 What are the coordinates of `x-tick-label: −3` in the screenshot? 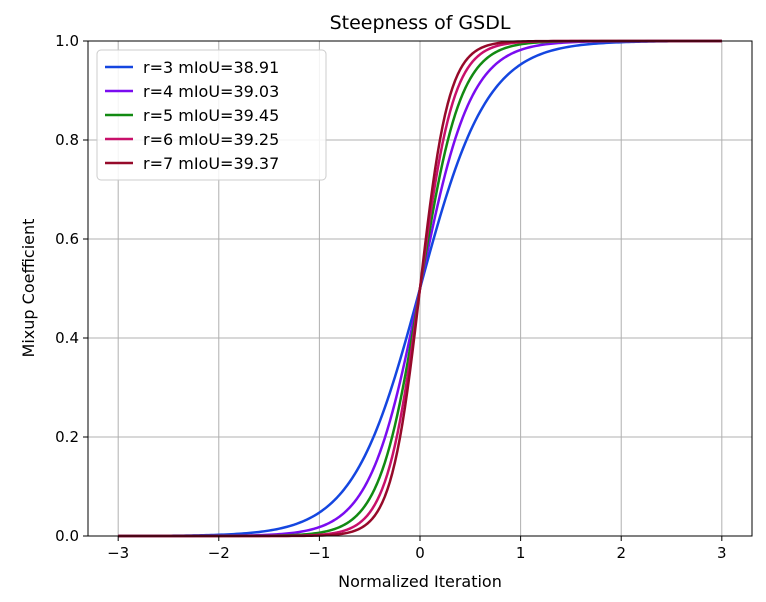 It's located at (118, 553).